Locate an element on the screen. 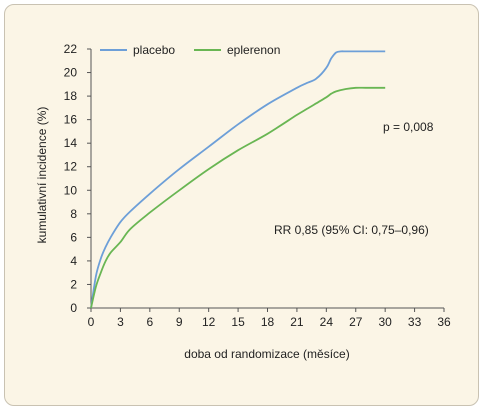  x-tick-label: 18 is located at coordinates (268, 322).